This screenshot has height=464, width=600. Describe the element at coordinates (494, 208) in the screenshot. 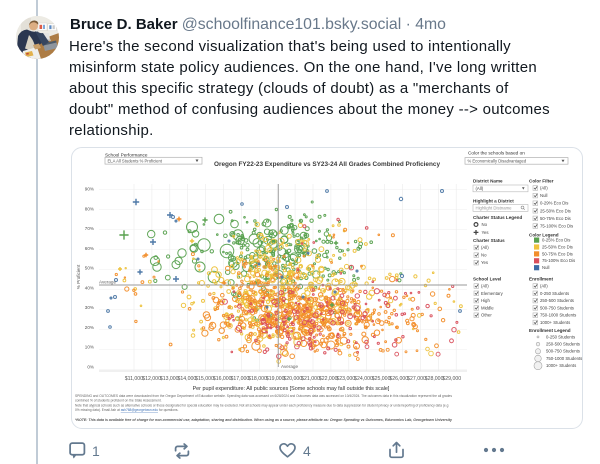

I see `svg-text: Highlight Distname` at that location.